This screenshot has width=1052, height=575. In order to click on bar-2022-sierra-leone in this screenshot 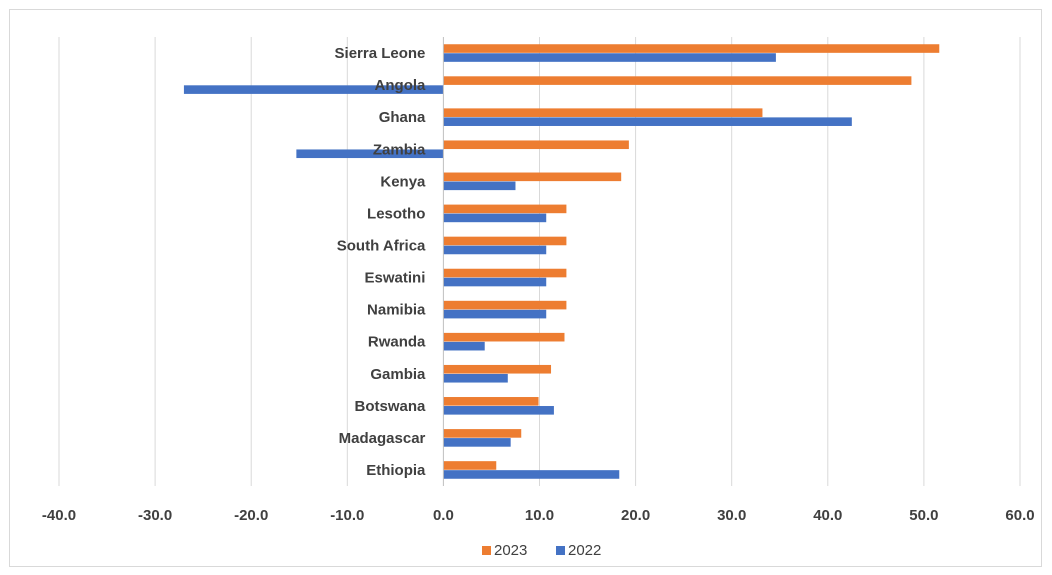, I will do `click(609, 57)`.